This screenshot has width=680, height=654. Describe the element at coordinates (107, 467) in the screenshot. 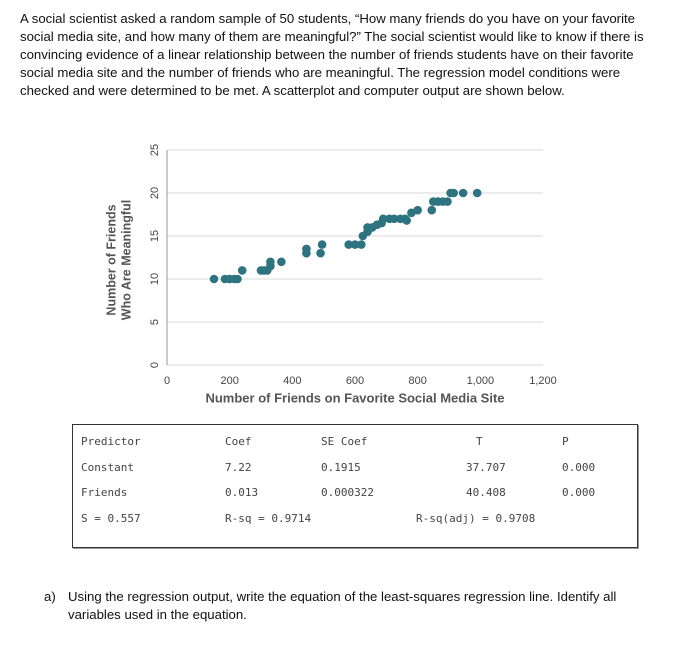

I see `cell: Constant` at that location.